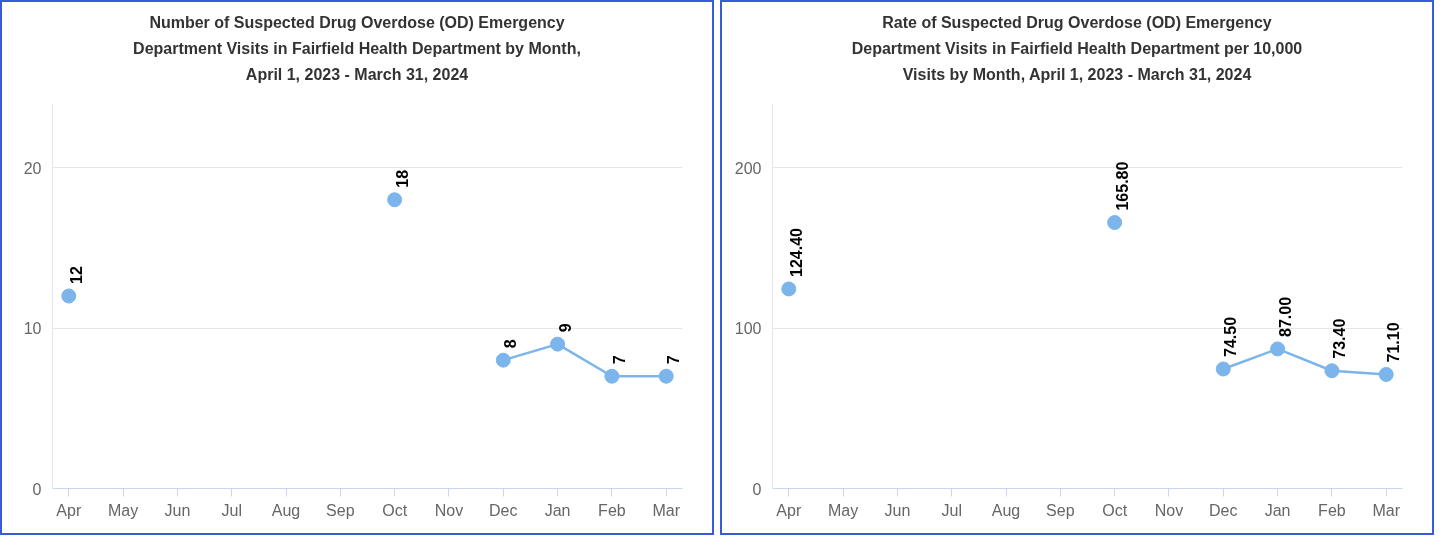 Image resolution: width=1442 pixels, height=540 pixels. Describe the element at coordinates (748, 168) in the screenshot. I see `y-tick-label: 200` at that location.